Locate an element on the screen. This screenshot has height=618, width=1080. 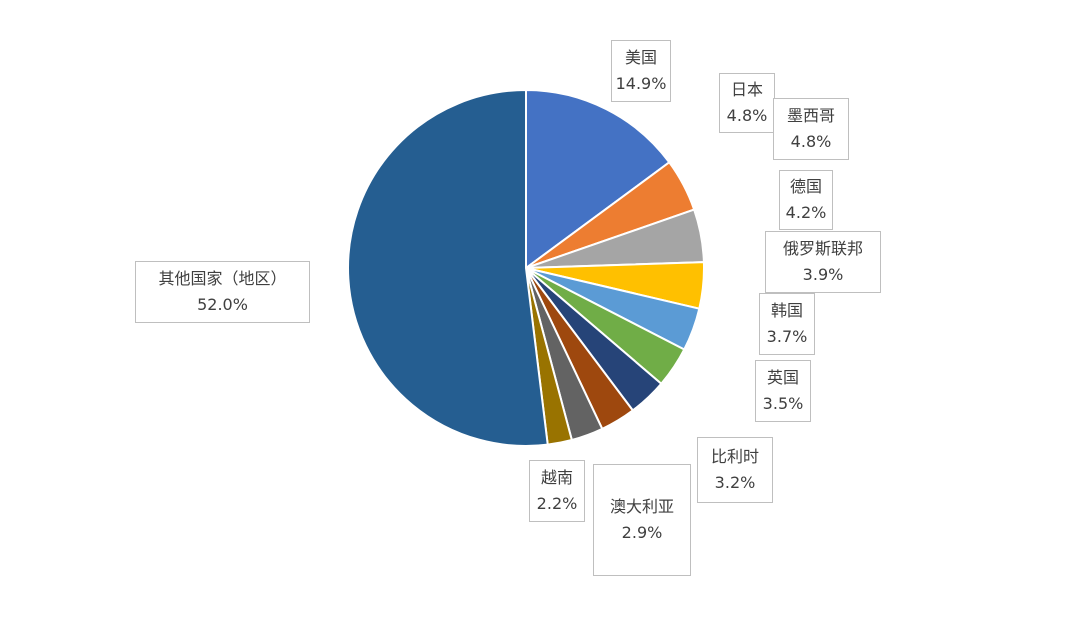
slice-label-value: 3.9% is located at coordinates (823, 274).